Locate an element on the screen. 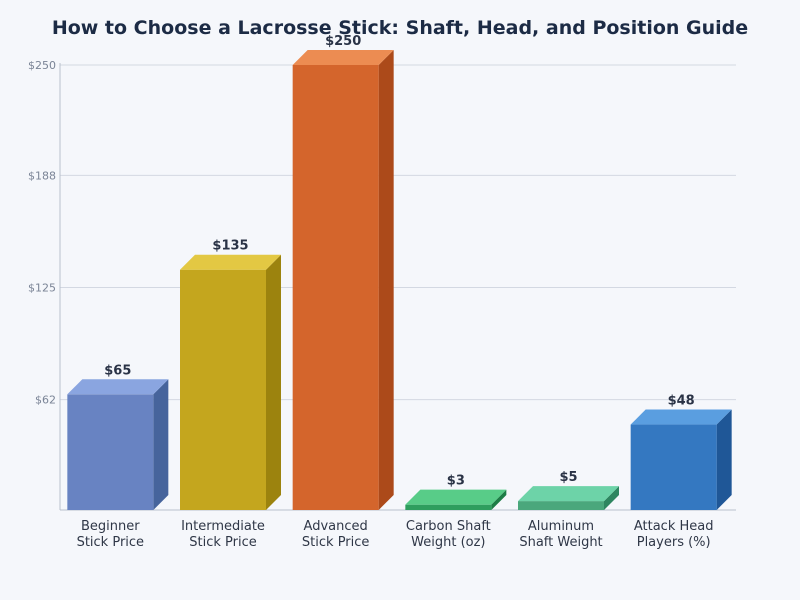 The image size is (800, 600). x-tick-label-line: Shaft Weight is located at coordinates (560, 542).